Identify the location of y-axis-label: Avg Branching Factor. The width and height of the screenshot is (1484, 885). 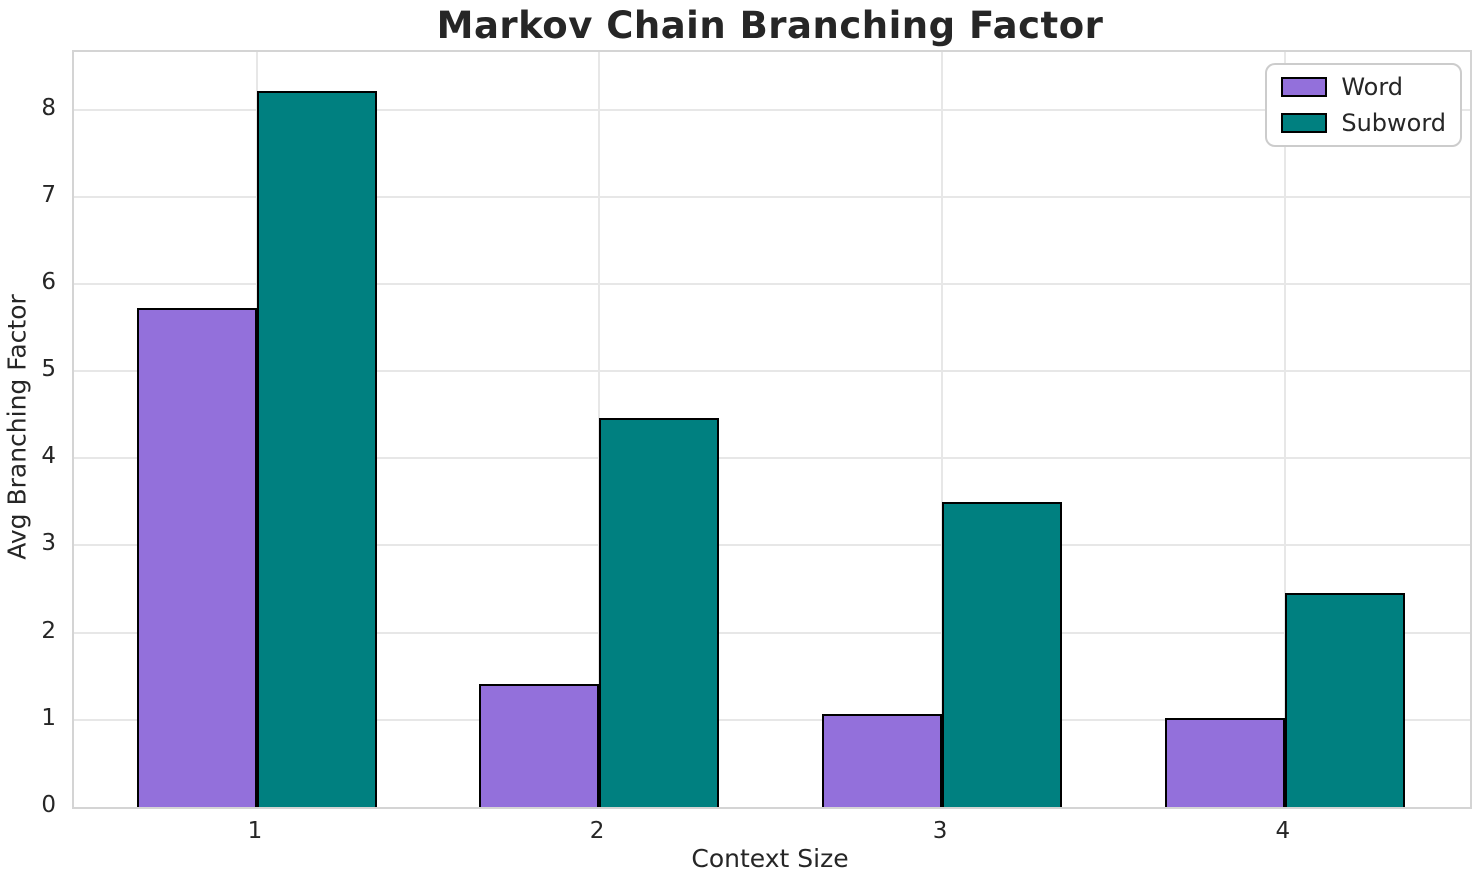
(17, 427).